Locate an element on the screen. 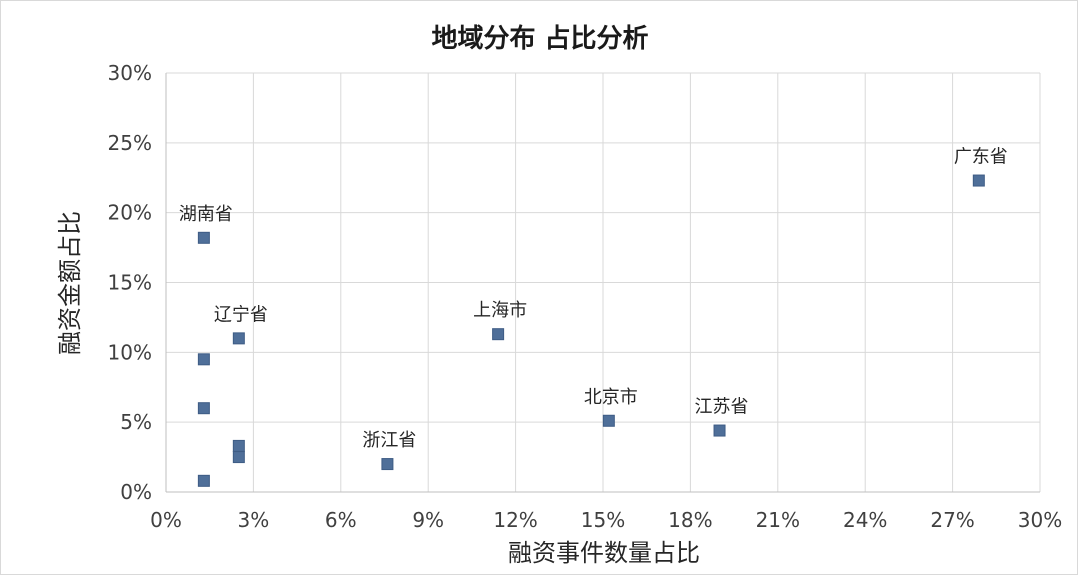  point-label: 湖南省 is located at coordinates (206, 214).